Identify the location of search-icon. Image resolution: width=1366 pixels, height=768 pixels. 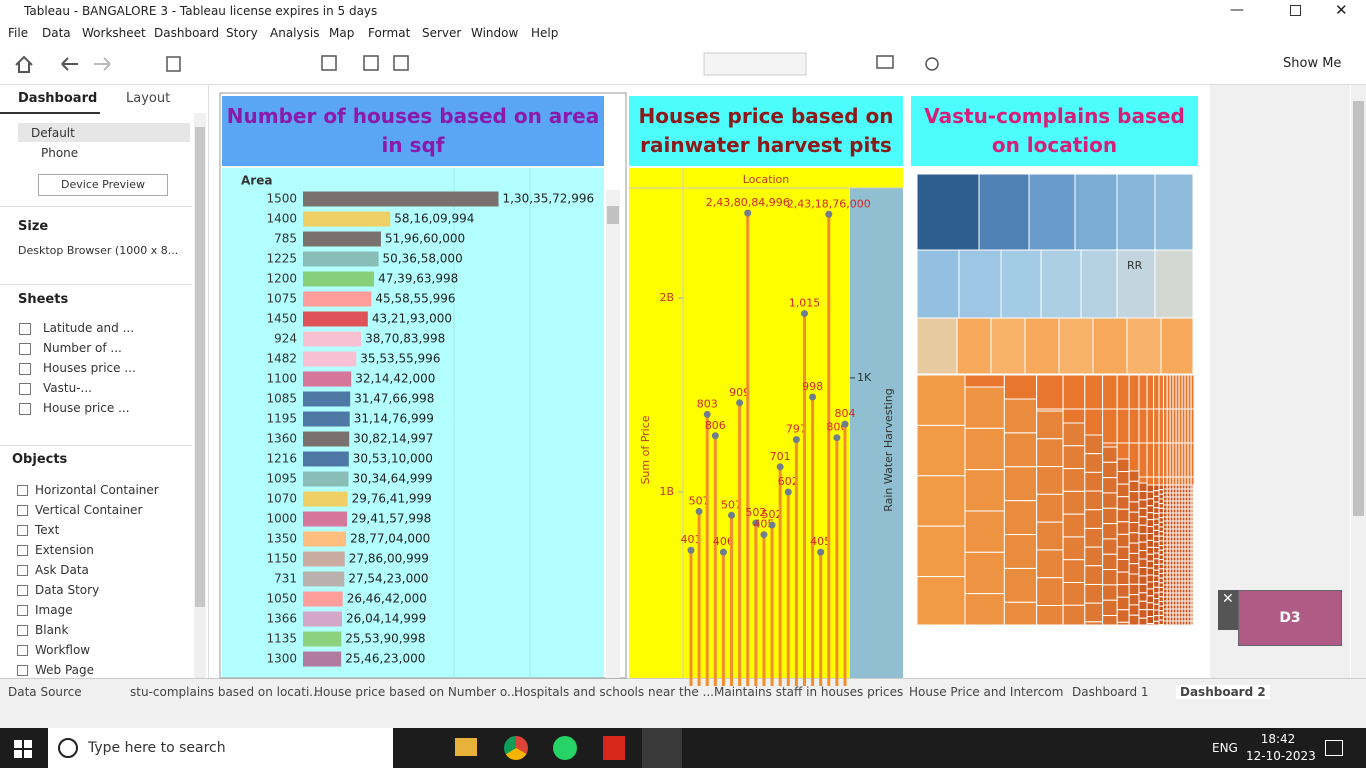
(68, 748).